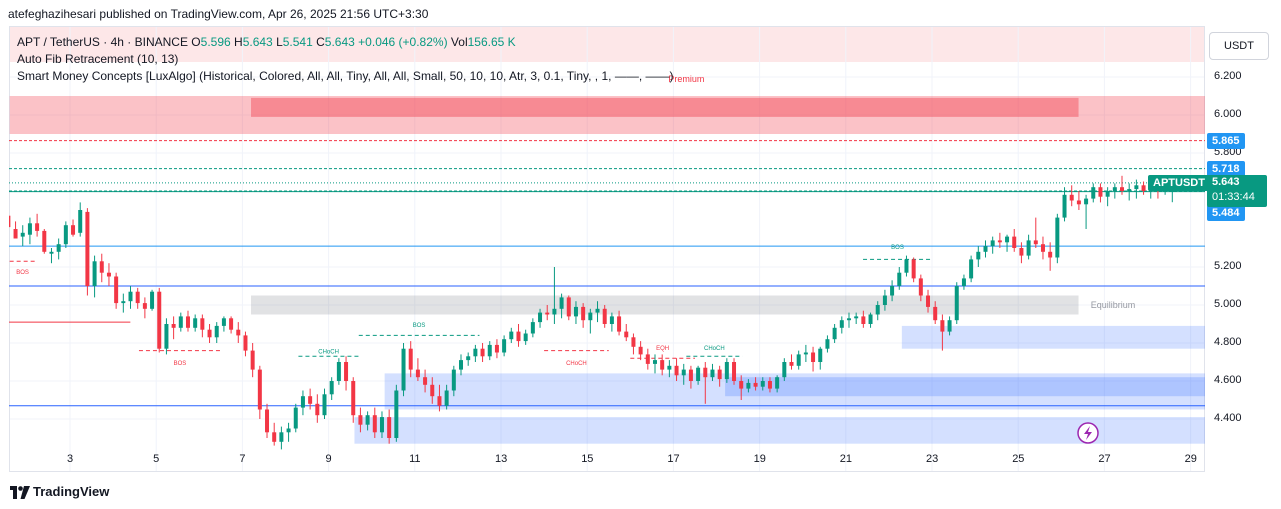 This screenshot has height=509, width=1281. I want to click on x-axis-tick: 3, so click(70, 459).